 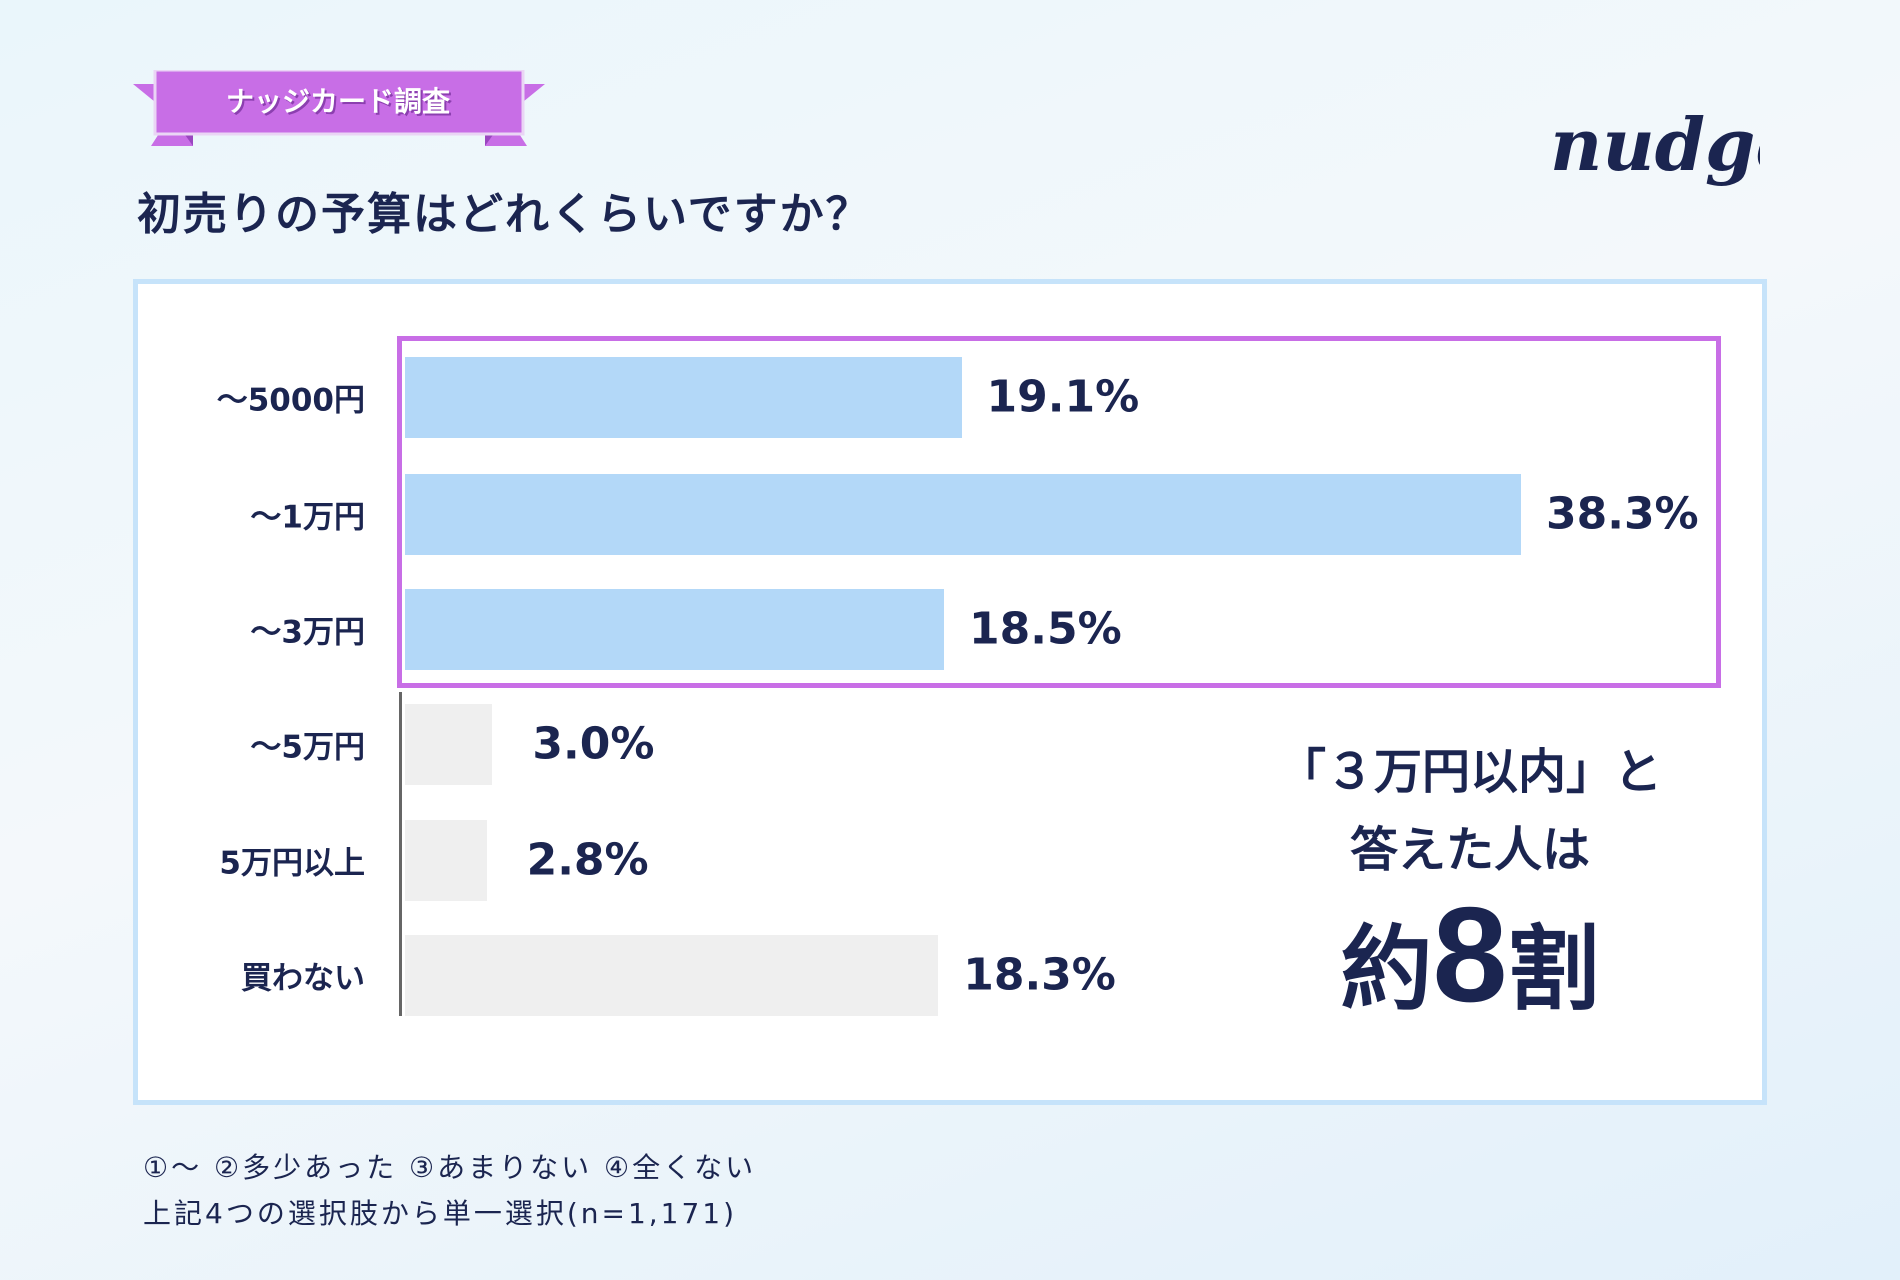 What do you see at coordinates (303, 978) in the screenshot?
I see `category-label: 買わない` at bounding box center [303, 978].